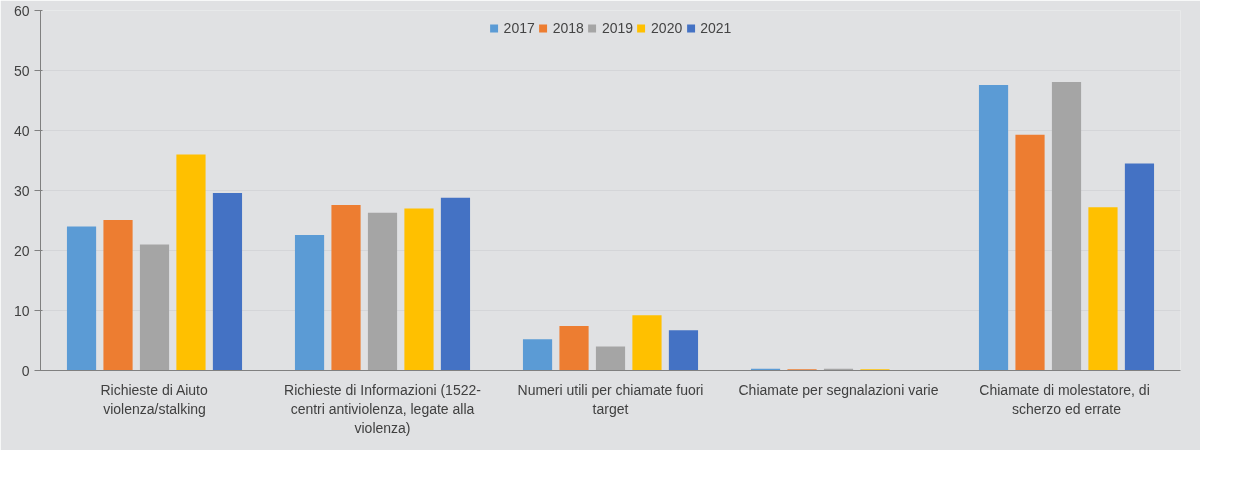 Image resolution: width=1246 pixels, height=485 pixels. Describe the element at coordinates (667, 28) in the screenshot. I see `legend-label: 2020` at that location.